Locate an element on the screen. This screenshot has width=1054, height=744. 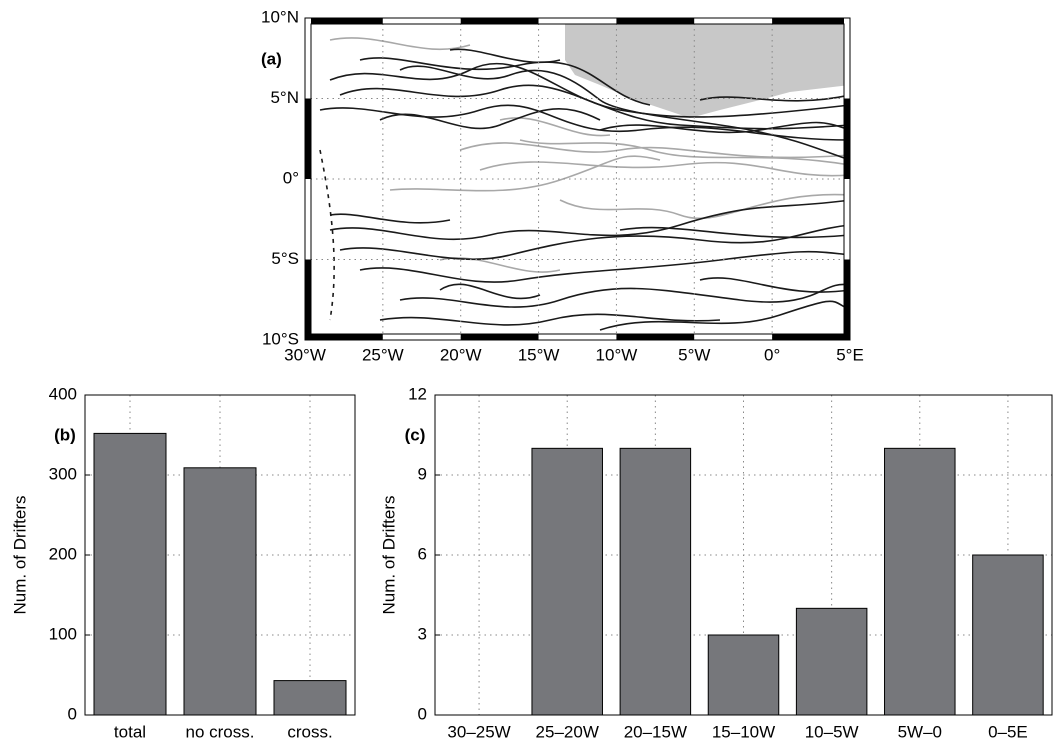
x-tick-label: 5W–0 is located at coordinates (920, 731).